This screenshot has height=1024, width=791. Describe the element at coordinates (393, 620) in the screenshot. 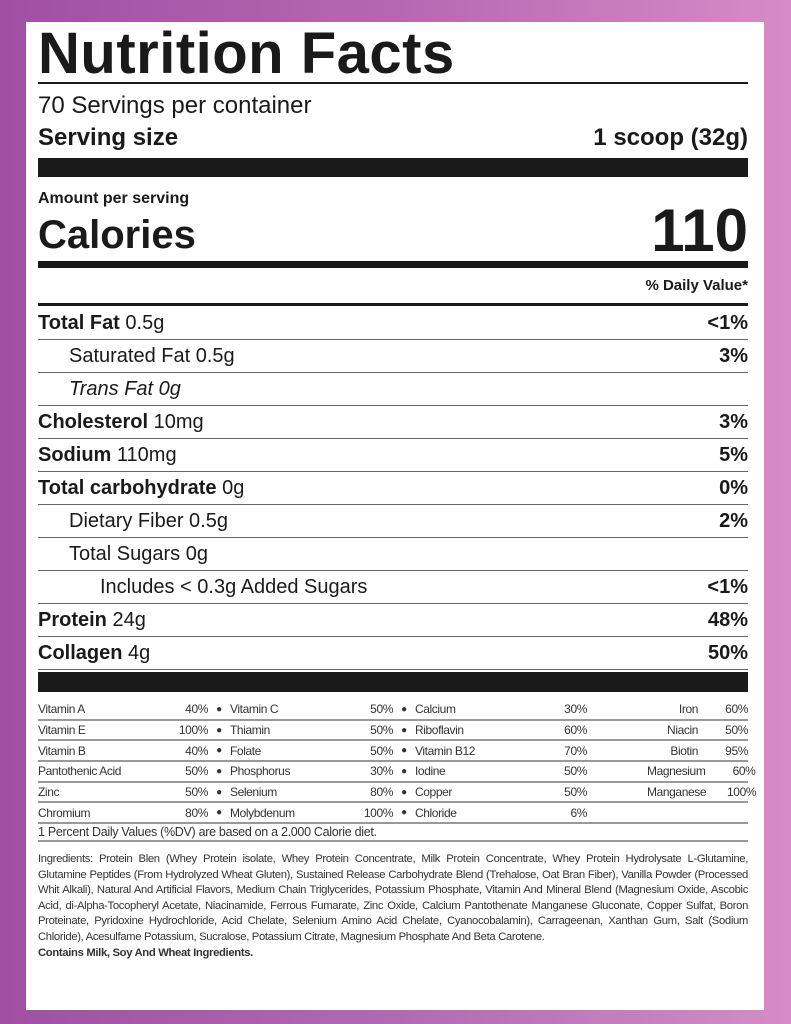

I see `nutrient-row: Protein 24g 48%` at that location.